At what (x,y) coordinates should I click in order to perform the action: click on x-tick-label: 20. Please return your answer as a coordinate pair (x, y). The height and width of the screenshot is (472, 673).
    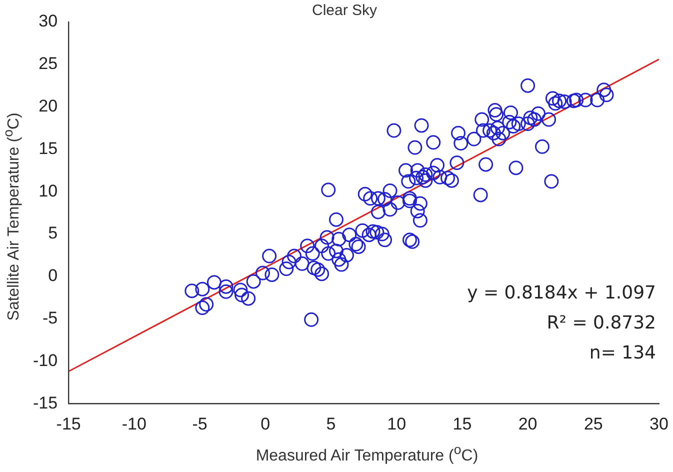
    Looking at the image, I should click on (528, 424).